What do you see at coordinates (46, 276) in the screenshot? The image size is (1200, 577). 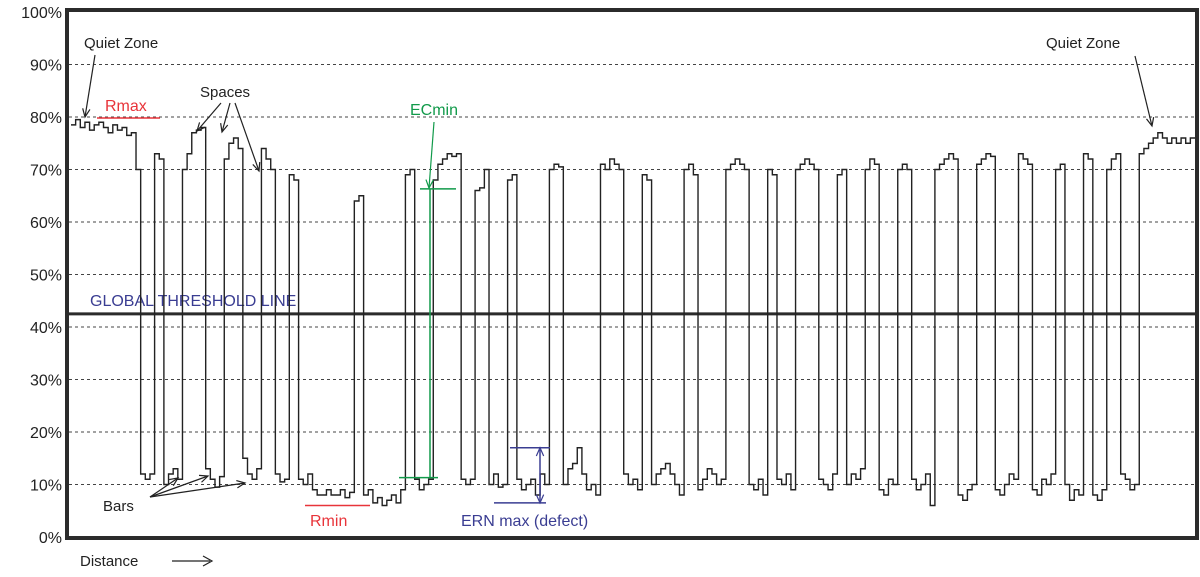 I see `y-tick-label: 50%` at bounding box center [46, 276].